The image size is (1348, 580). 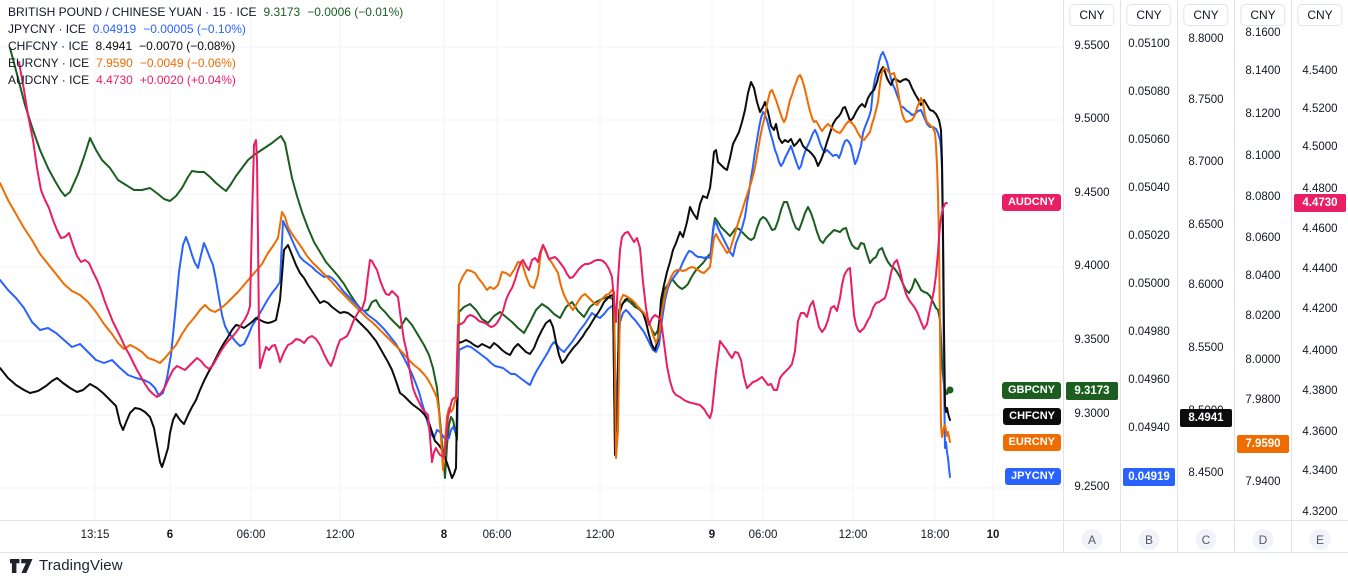 What do you see at coordinates (187, 80) in the screenshot?
I see `legend-change: +0.0020 (+0.04%)` at bounding box center [187, 80].